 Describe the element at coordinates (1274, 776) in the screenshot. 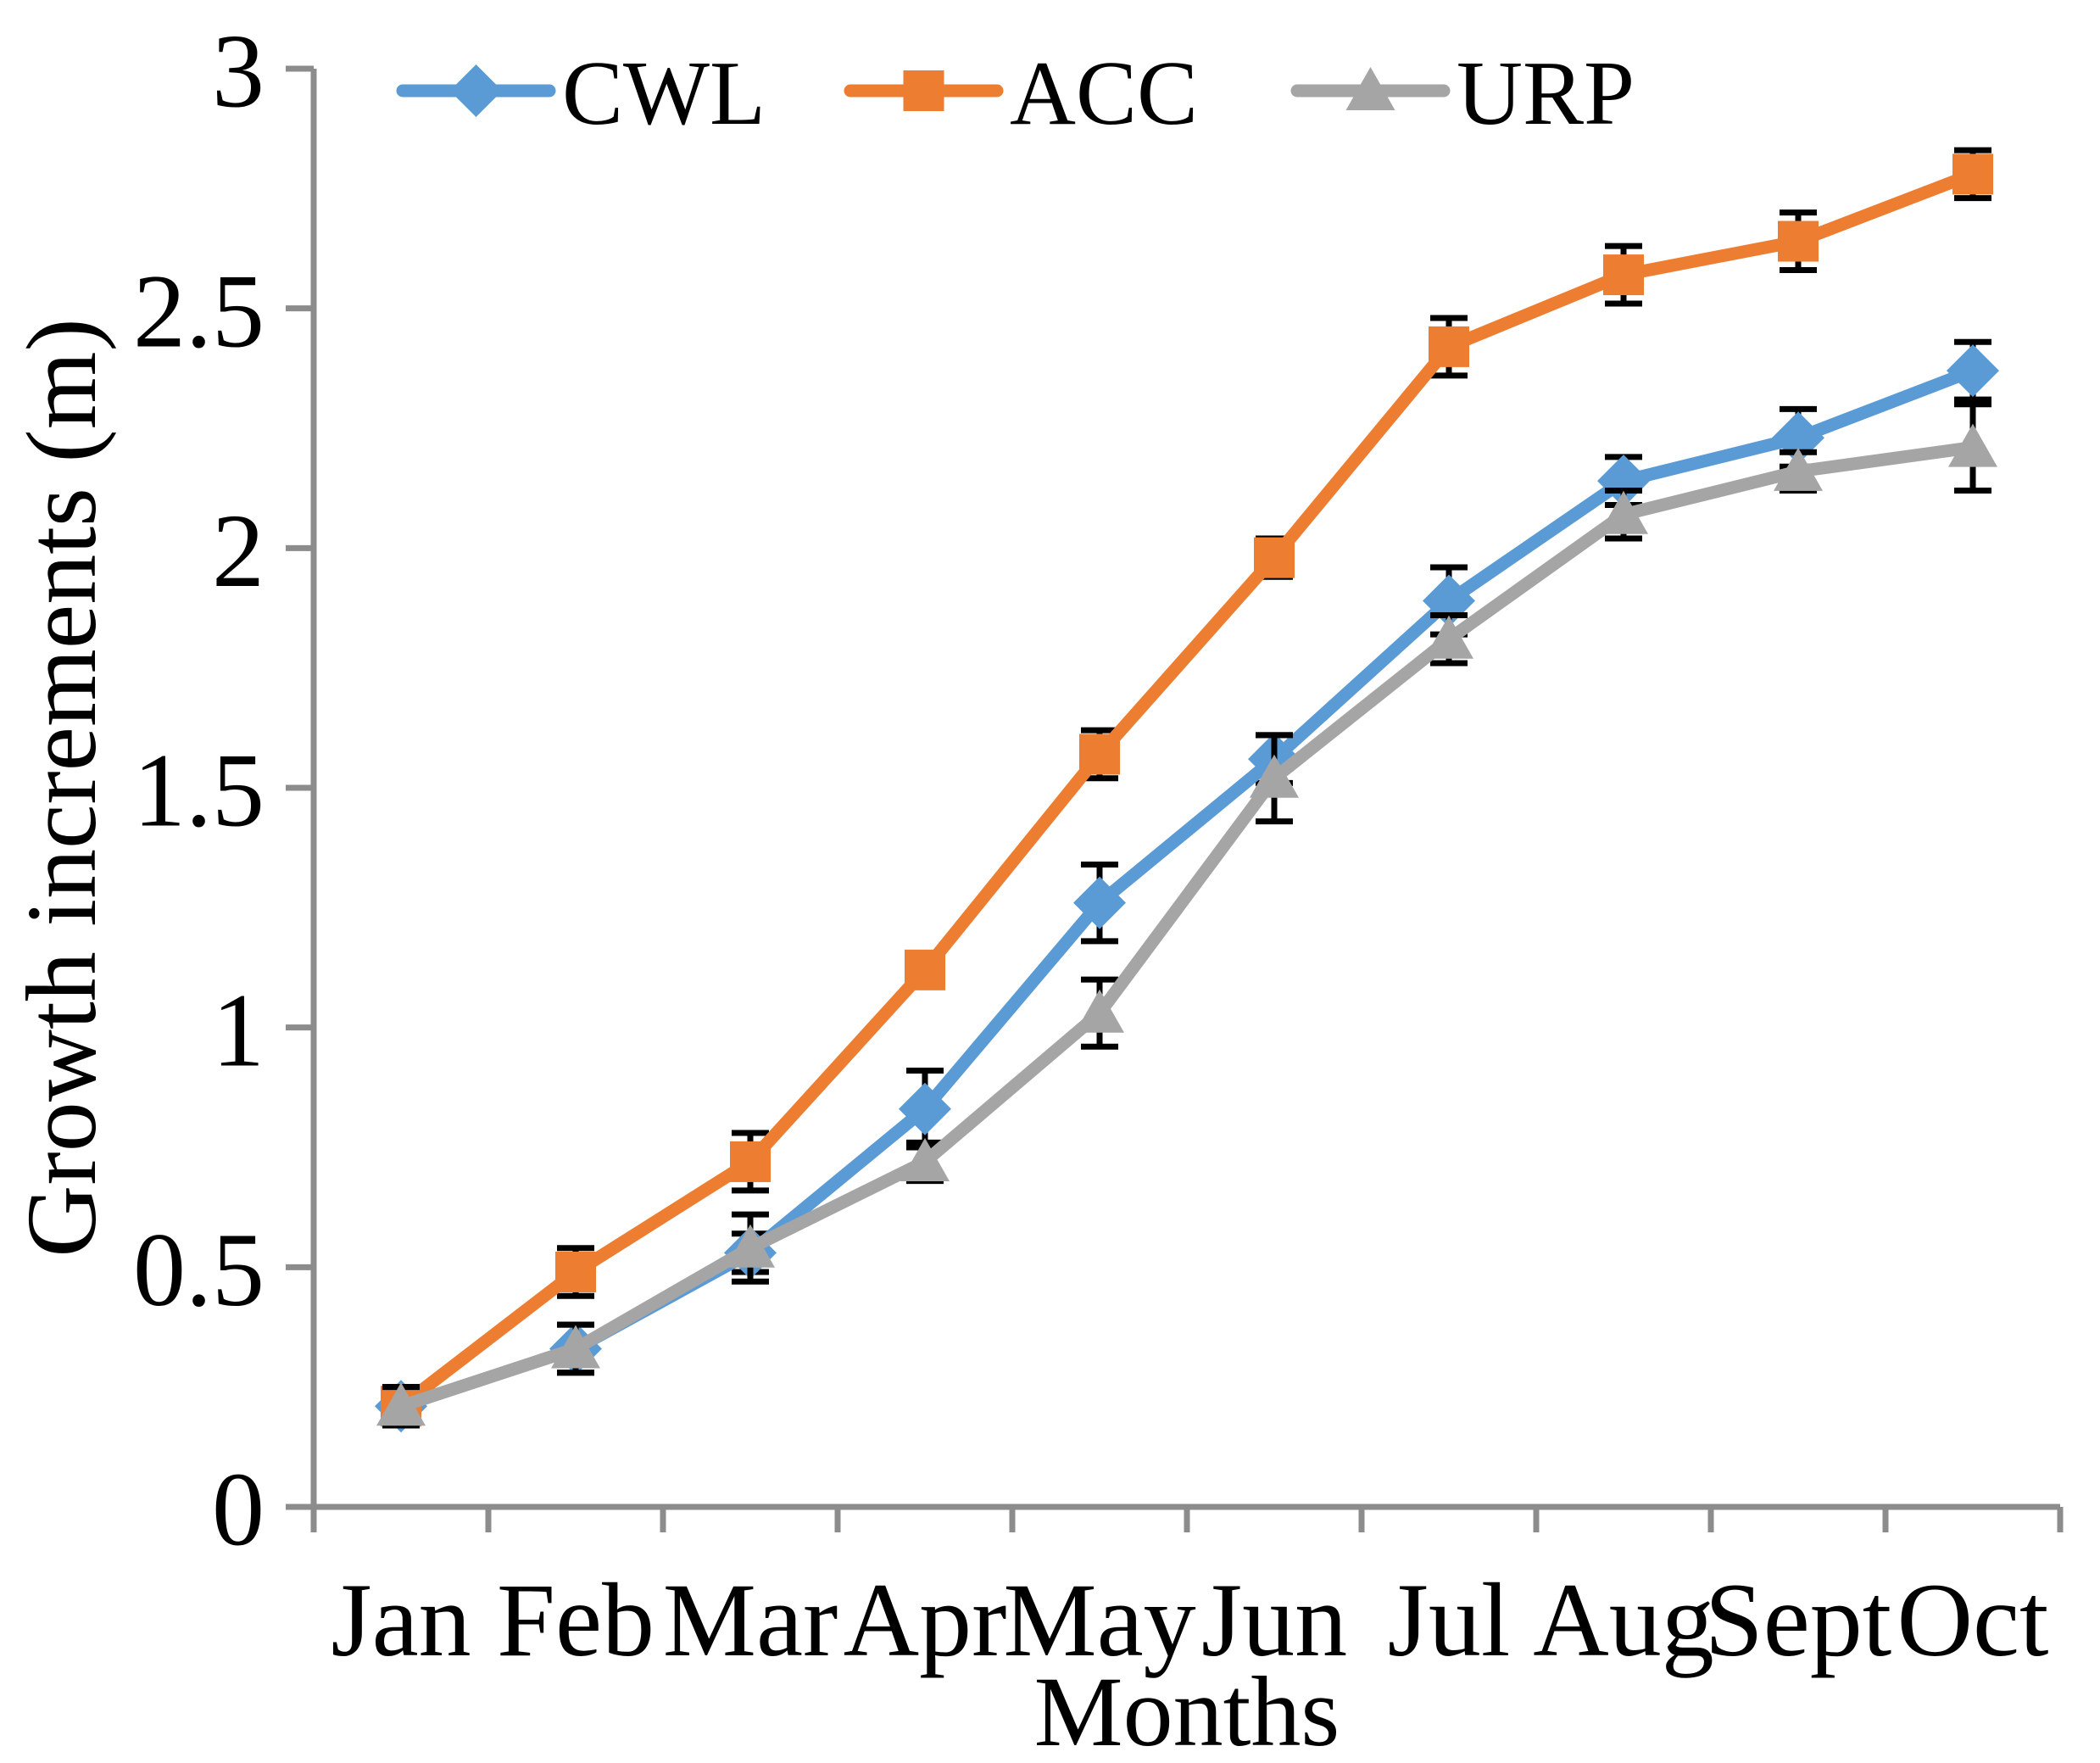

I see `urp-point-jun` at that location.